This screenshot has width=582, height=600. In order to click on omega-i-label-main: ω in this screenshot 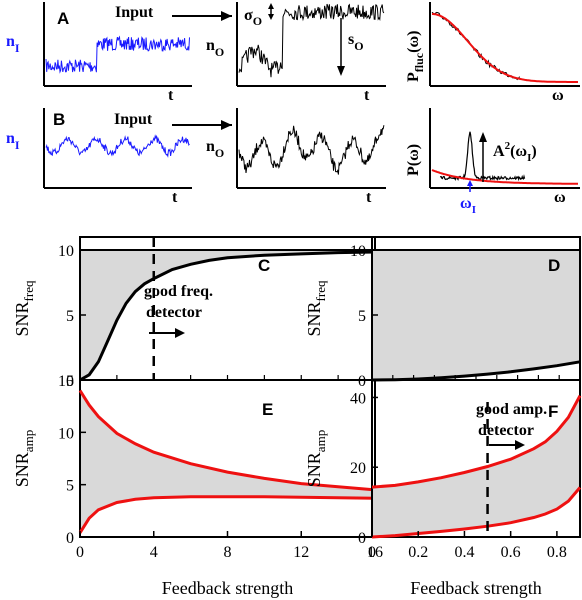, I will do `click(466, 203)`.